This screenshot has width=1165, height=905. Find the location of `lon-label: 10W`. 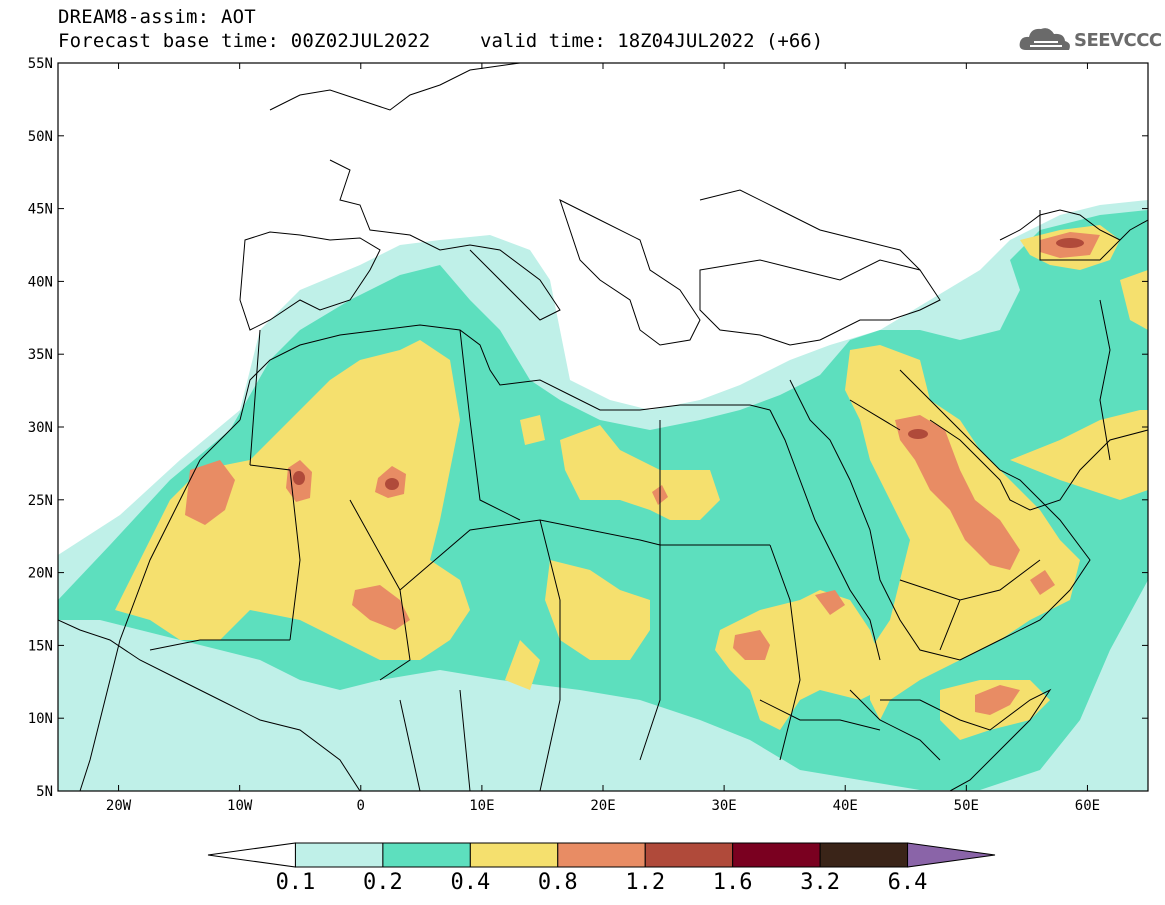

lon-label: 10W is located at coordinates (240, 806).